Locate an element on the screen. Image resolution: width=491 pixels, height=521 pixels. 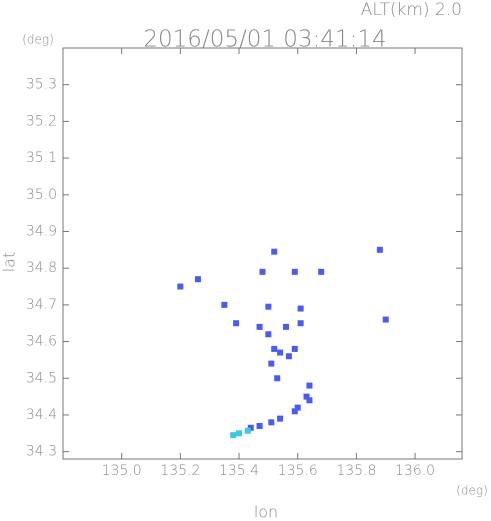
y-tick-label: 34.3 is located at coordinates (41, 452).